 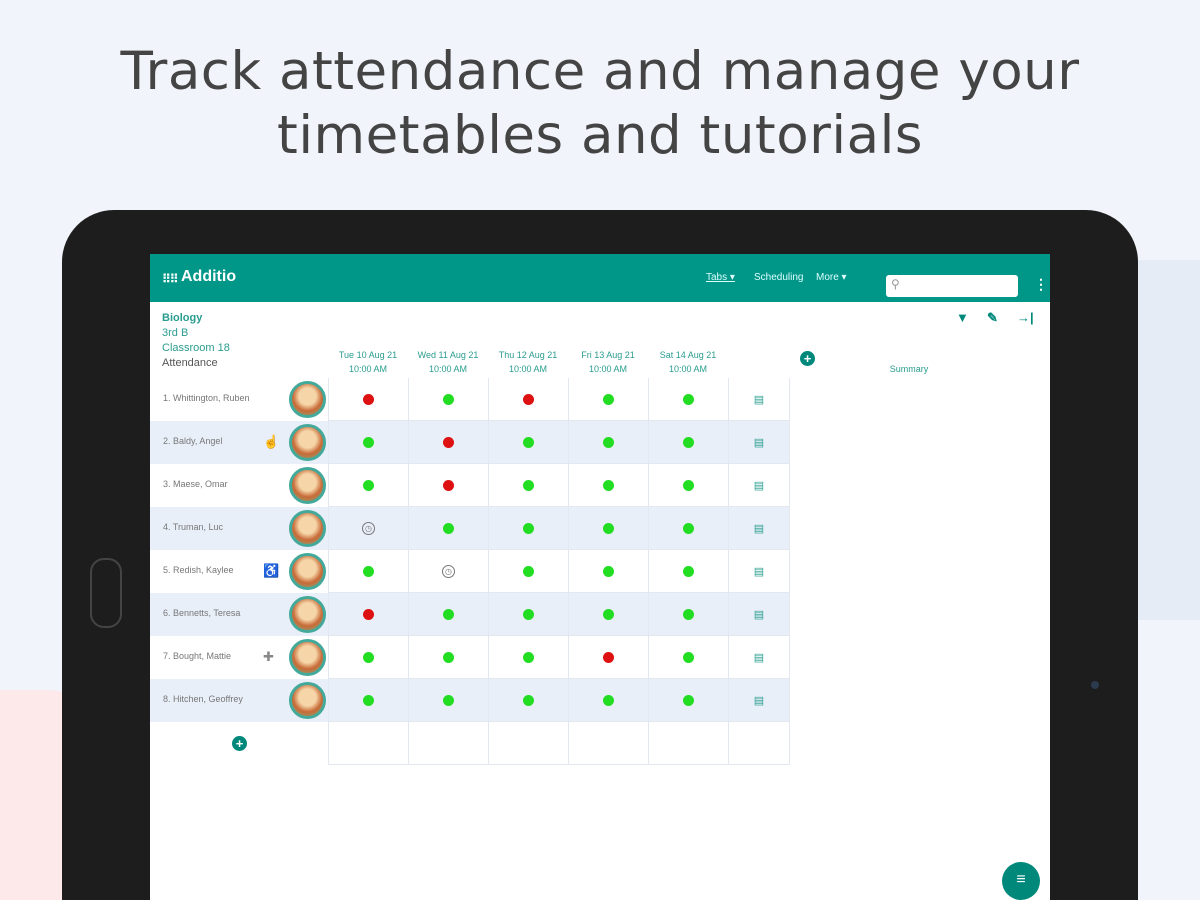 What do you see at coordinates (688, 362) in the screenshot?
I see `date-column-header: Sat 14 Aug 21 10:00 AM` at bounding box center [688, 362].